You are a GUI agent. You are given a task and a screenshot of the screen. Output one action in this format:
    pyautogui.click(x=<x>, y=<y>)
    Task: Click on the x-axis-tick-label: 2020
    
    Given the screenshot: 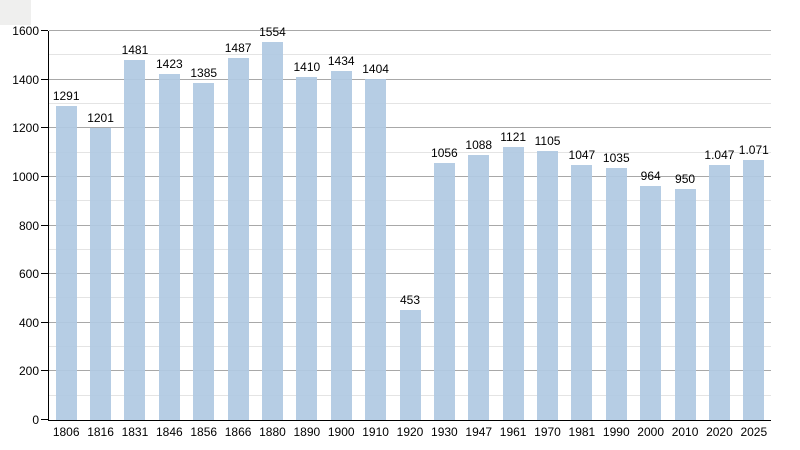 What is the action you would take?
    pyautogui.click(x=719, y=432)
    